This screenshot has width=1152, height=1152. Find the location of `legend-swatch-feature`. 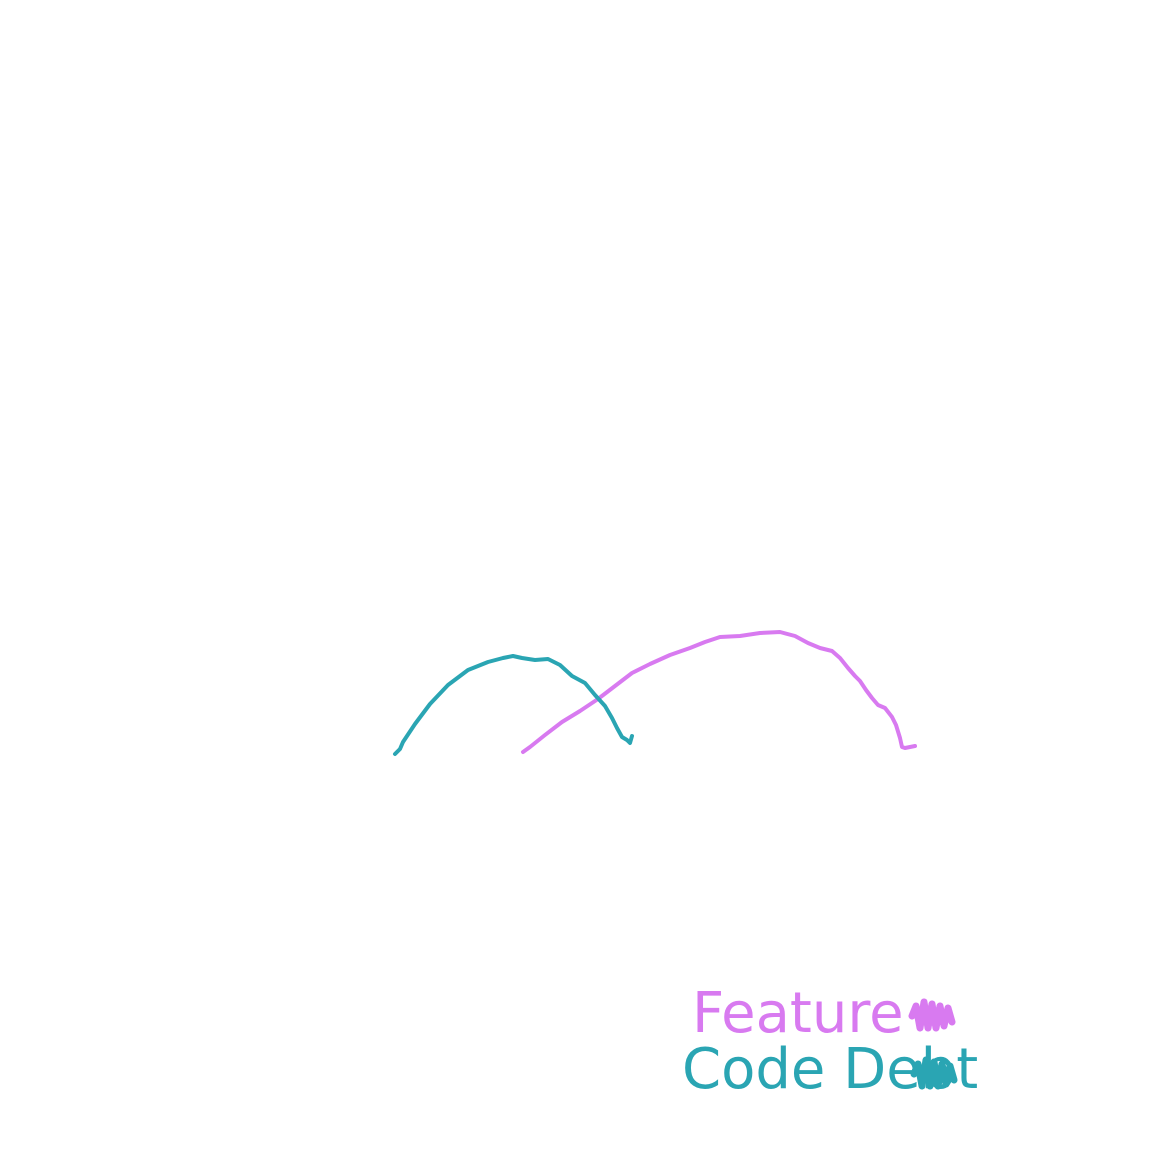

legend-swatch-feature is located at coordinates (932, 1015).